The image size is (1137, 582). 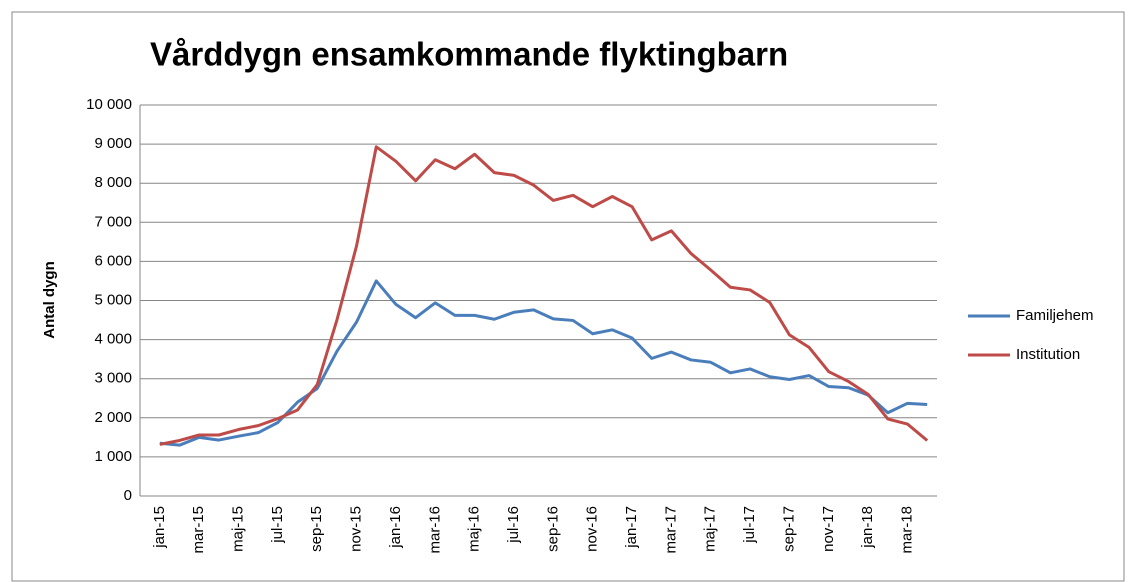 What do you see at coordinates (395, 527) in the screenshot?
I see `x-tick-label: jan-16` at bounding box center [395, 527].